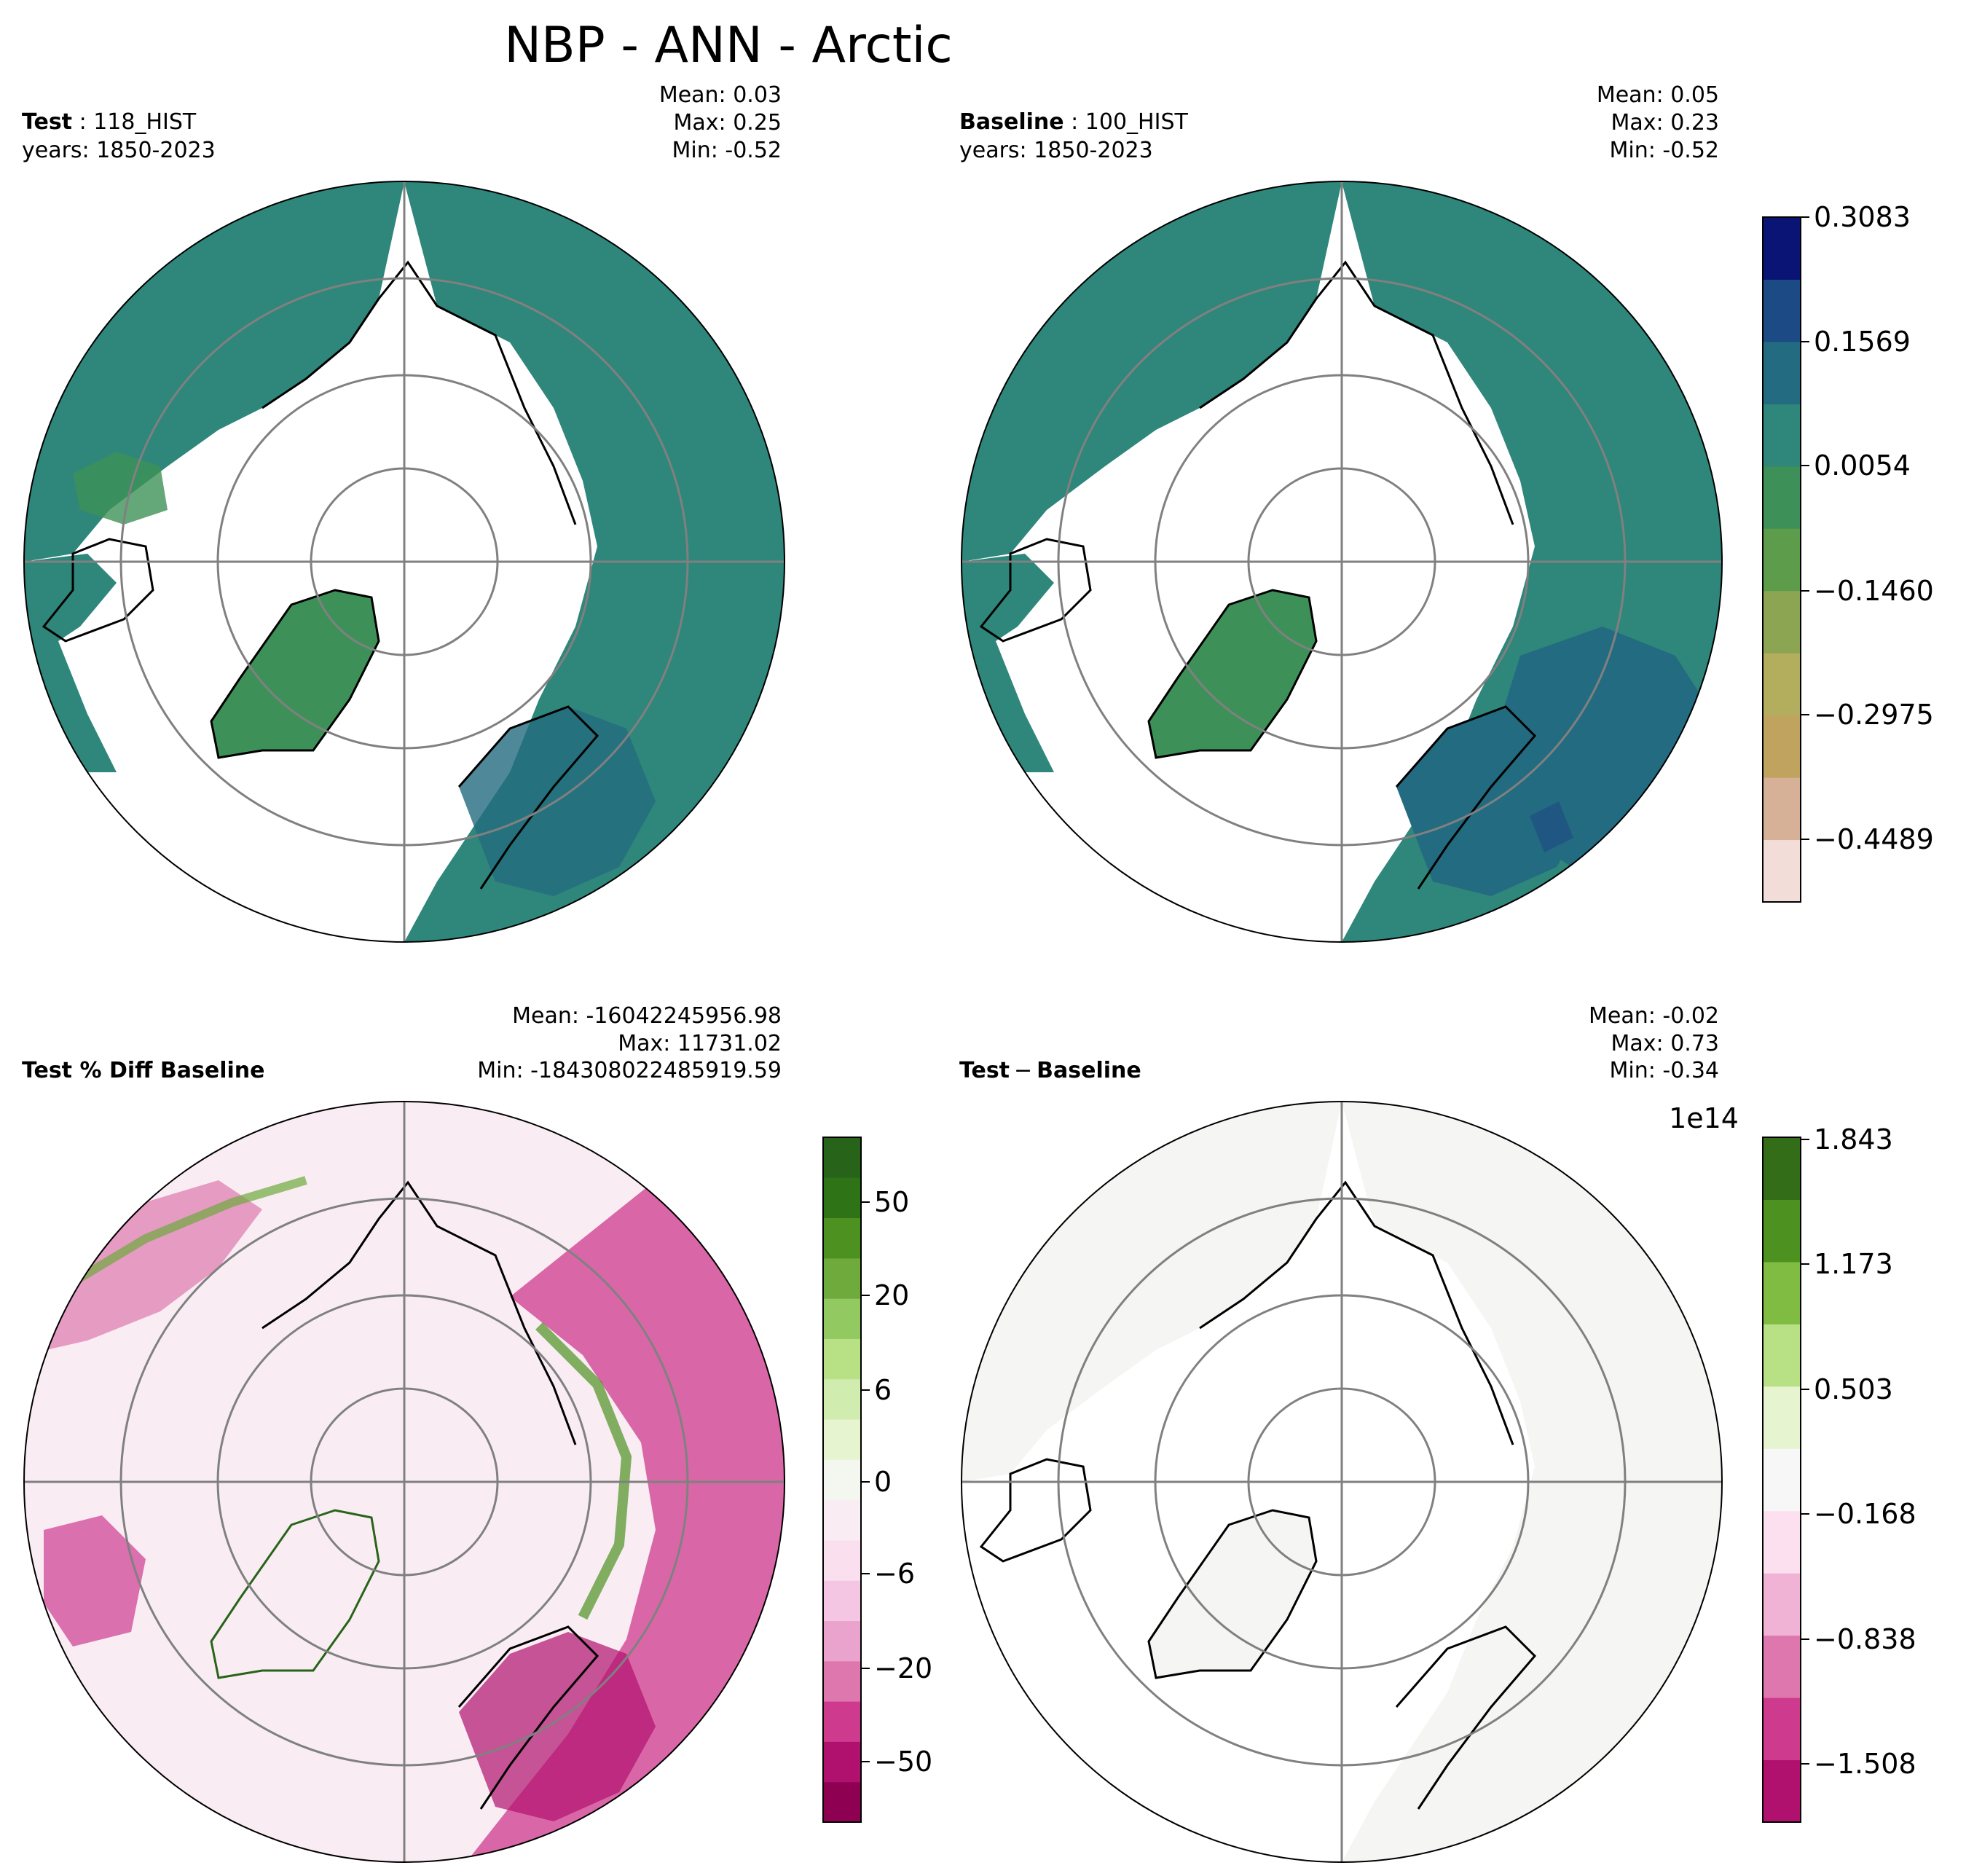  I want to click on panel-test-max: Max: 0.25, so click(728, 123).